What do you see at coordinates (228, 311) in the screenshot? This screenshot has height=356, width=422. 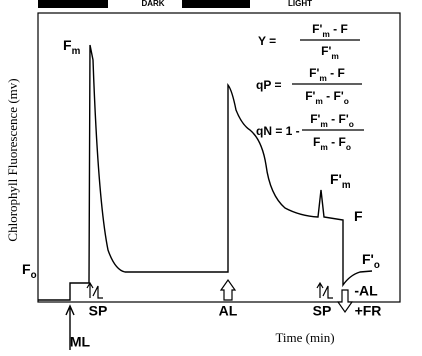 I see `al-label: AL` at bounding box center [228, 311].